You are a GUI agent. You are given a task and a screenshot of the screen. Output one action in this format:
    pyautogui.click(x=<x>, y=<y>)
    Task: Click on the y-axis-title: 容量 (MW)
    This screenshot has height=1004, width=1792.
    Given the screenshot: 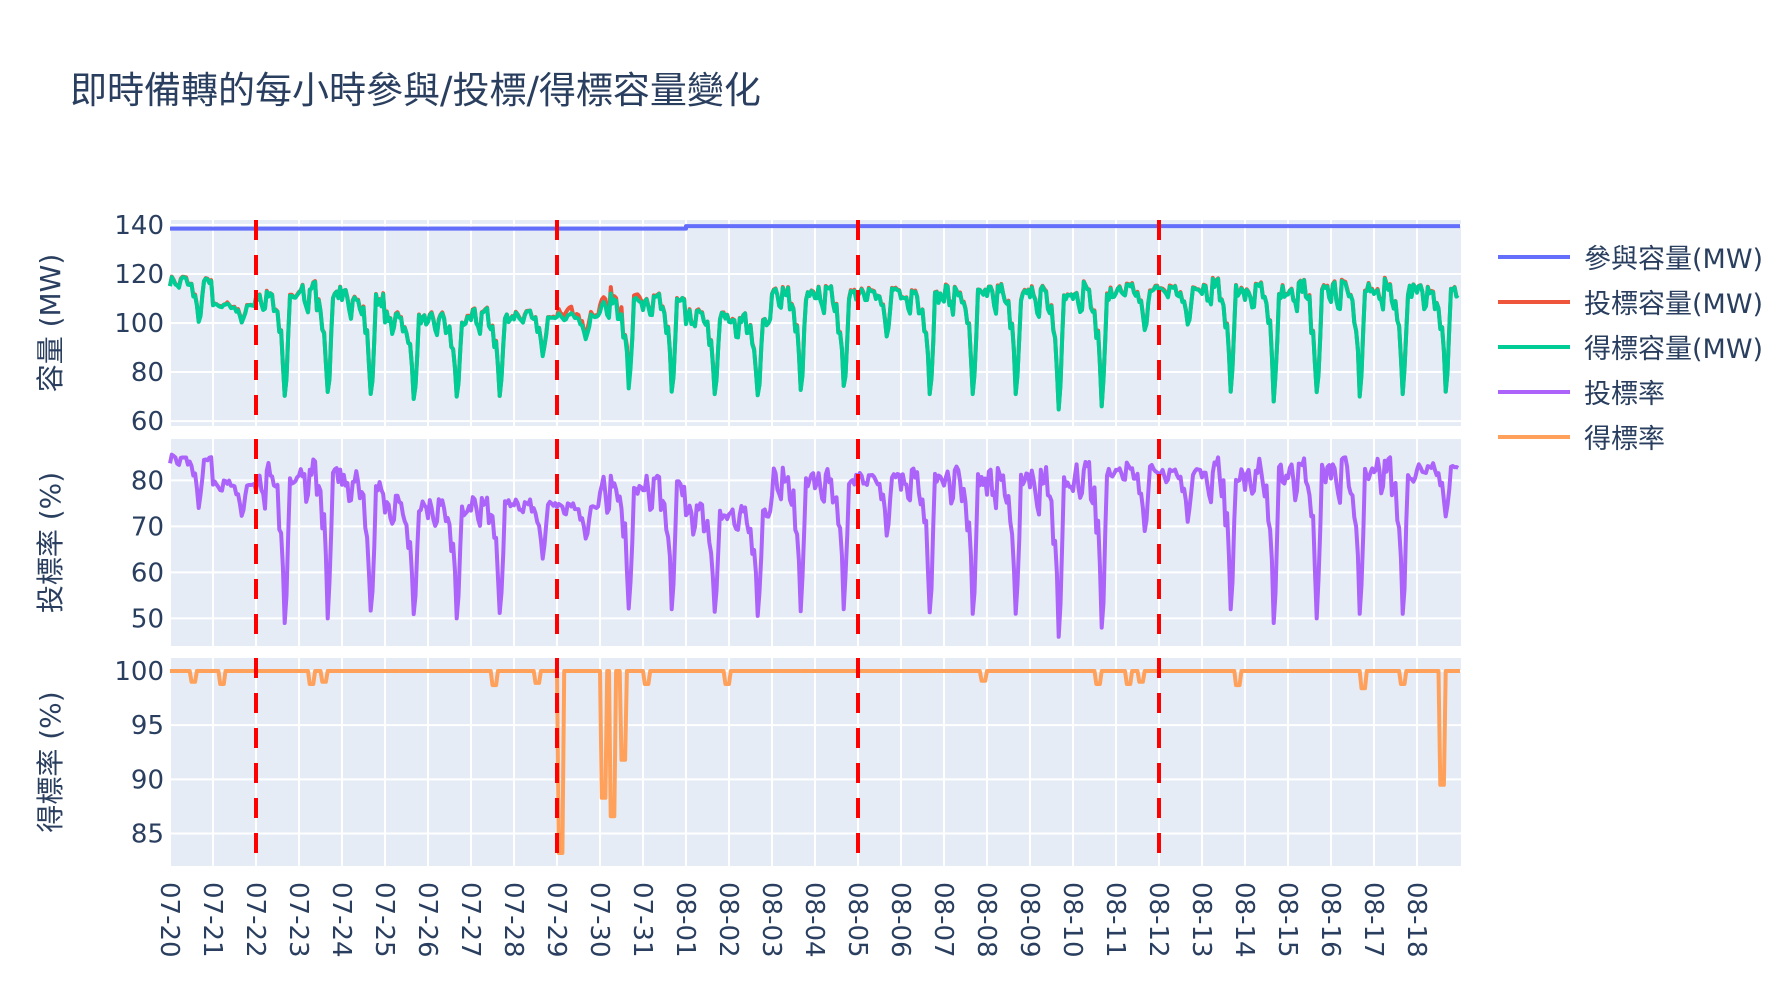 What is the action you would take?
    pyautogui.click(x=50, y=323)
    